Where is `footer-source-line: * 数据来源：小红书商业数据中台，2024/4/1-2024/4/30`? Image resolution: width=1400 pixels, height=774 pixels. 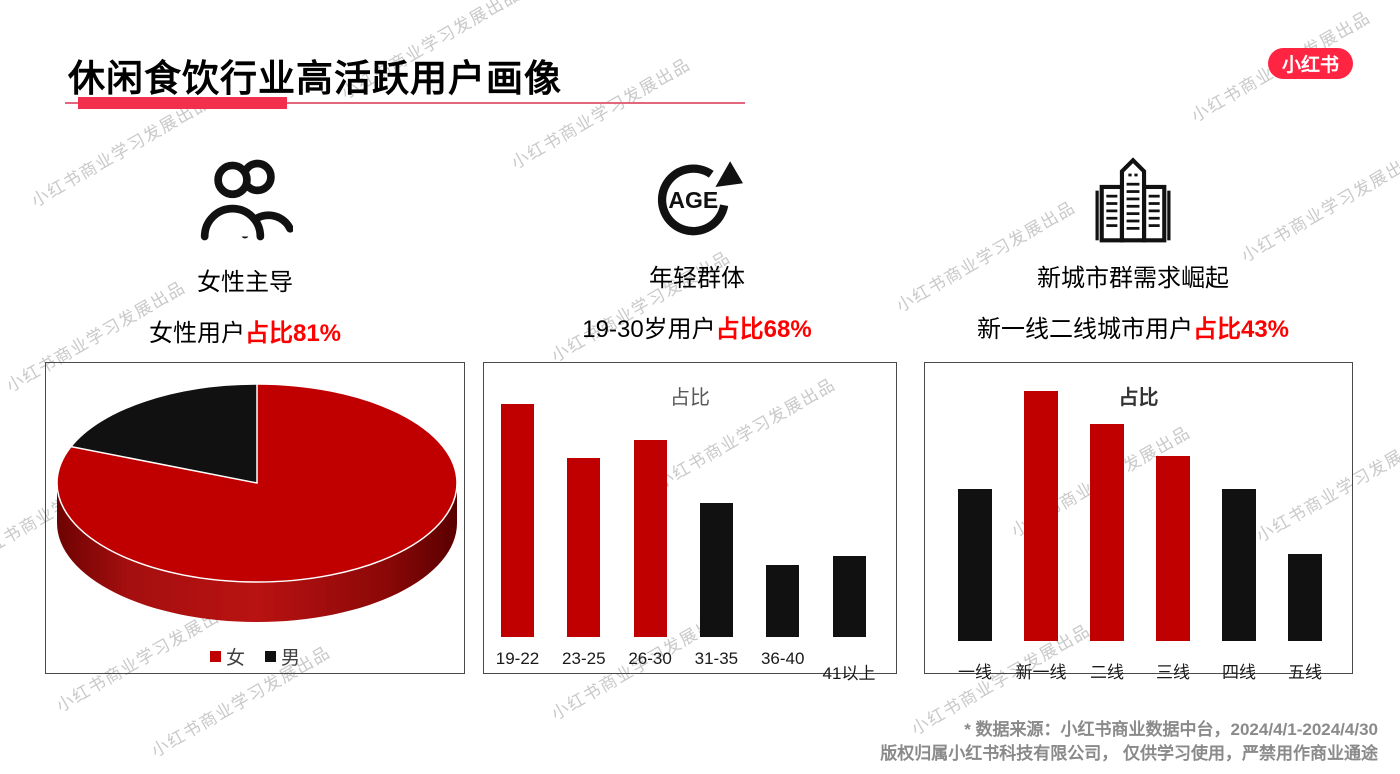 footer-source-line: * 数据来源：小红书商业数据中台，2024/4/1-2024/4/30 is located at coordinates (1171, 729).